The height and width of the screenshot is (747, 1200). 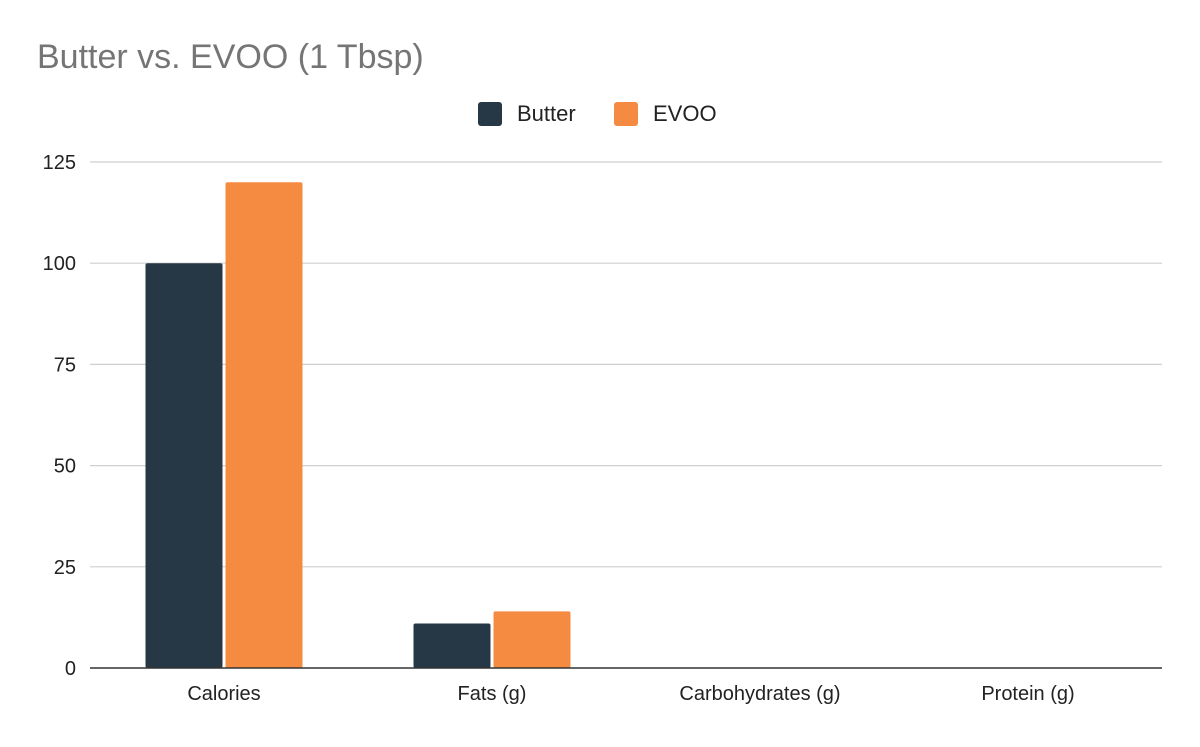 What do you see at coordinates (597, 113) in the screenshot?
I see `legend: Butter EVOO` at bounding box center [597, 113].